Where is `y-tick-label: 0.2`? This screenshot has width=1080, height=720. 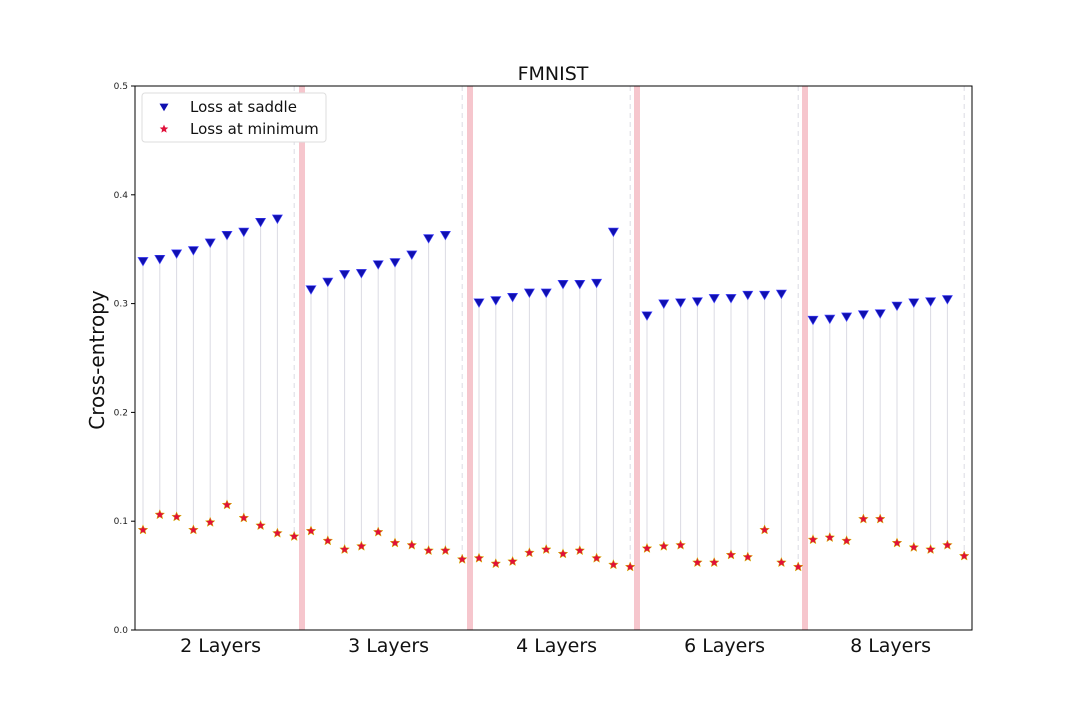
y-tick-label: 0.2 is located at coordinates (121, 413).